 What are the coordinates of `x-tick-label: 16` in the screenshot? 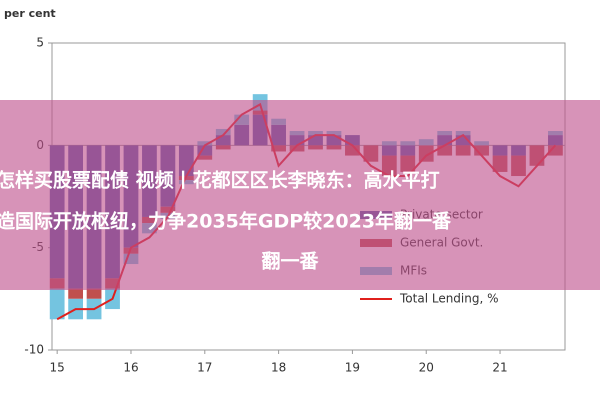 It's located at (130, 368).